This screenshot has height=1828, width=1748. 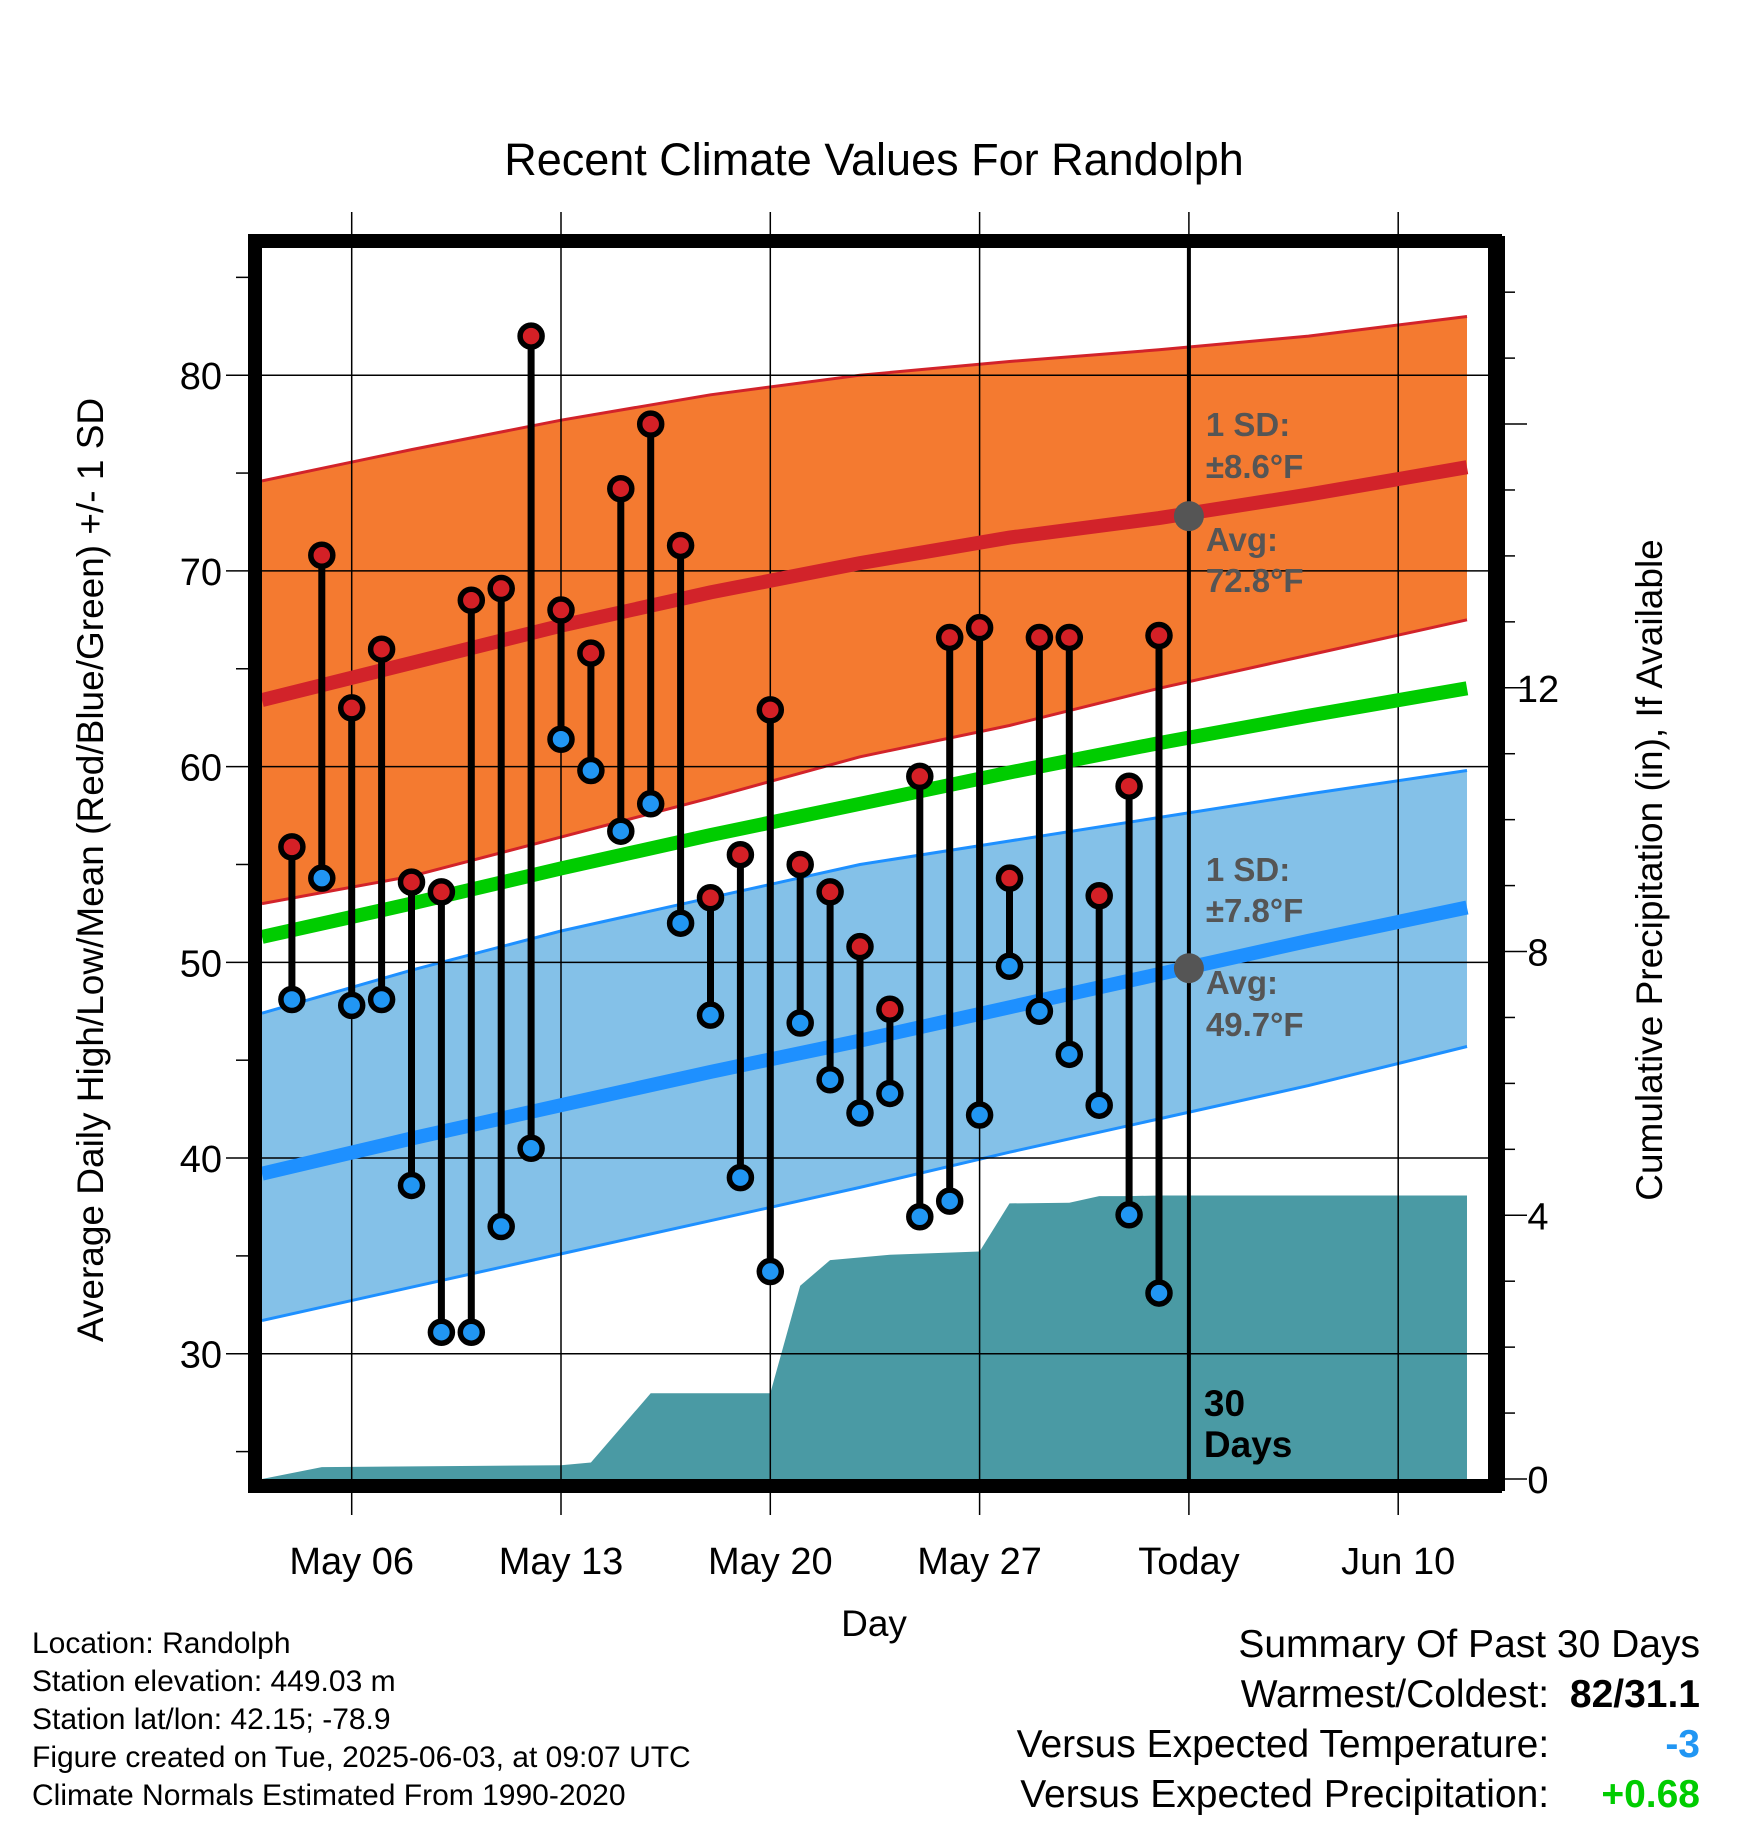 I want to click on low-sd-value: ±7.8°F, so click(x=1254, y=910).